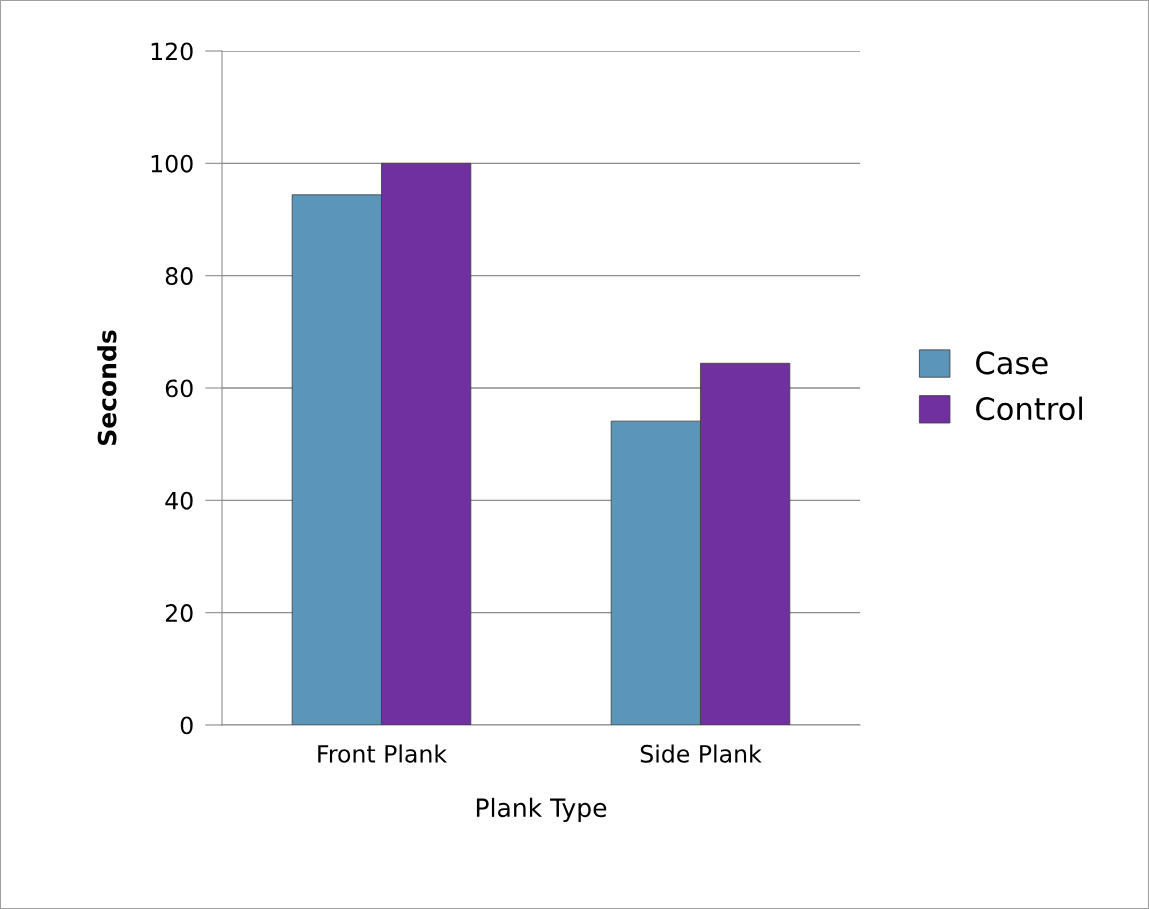  What do you see at coordinates (107, 387) in the screenshot?
I see `y-axis-title: Seconds` at bounding box center [107, 387].